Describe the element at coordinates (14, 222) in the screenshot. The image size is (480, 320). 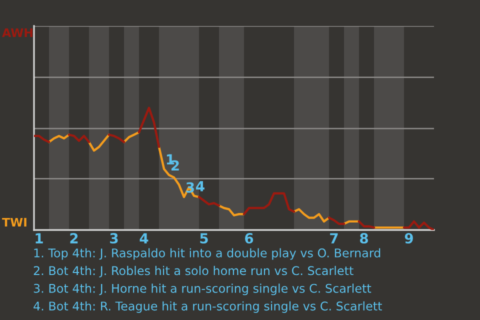
I see `text: TWI` at that location.